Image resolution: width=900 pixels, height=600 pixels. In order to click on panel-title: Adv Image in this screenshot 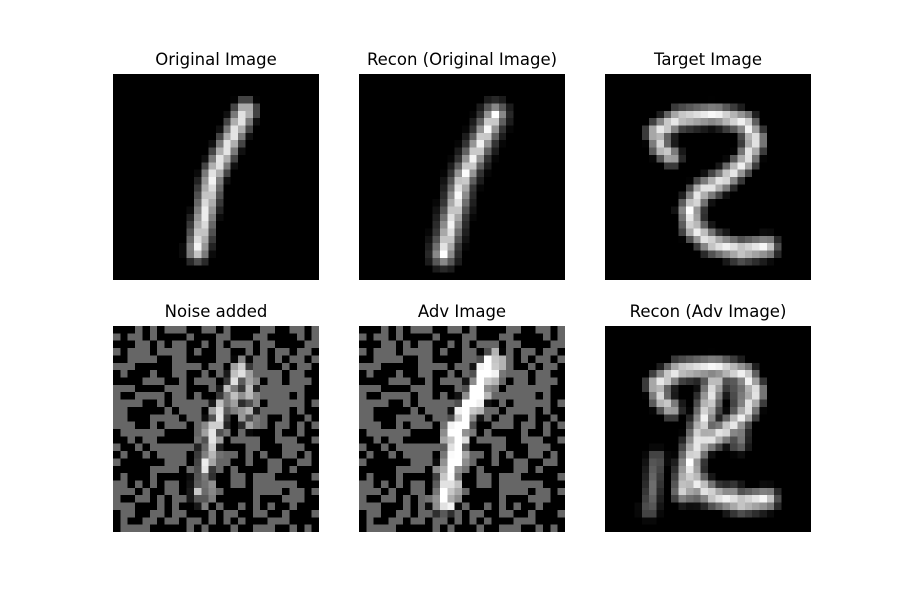, I will do `click(462, 311)`.